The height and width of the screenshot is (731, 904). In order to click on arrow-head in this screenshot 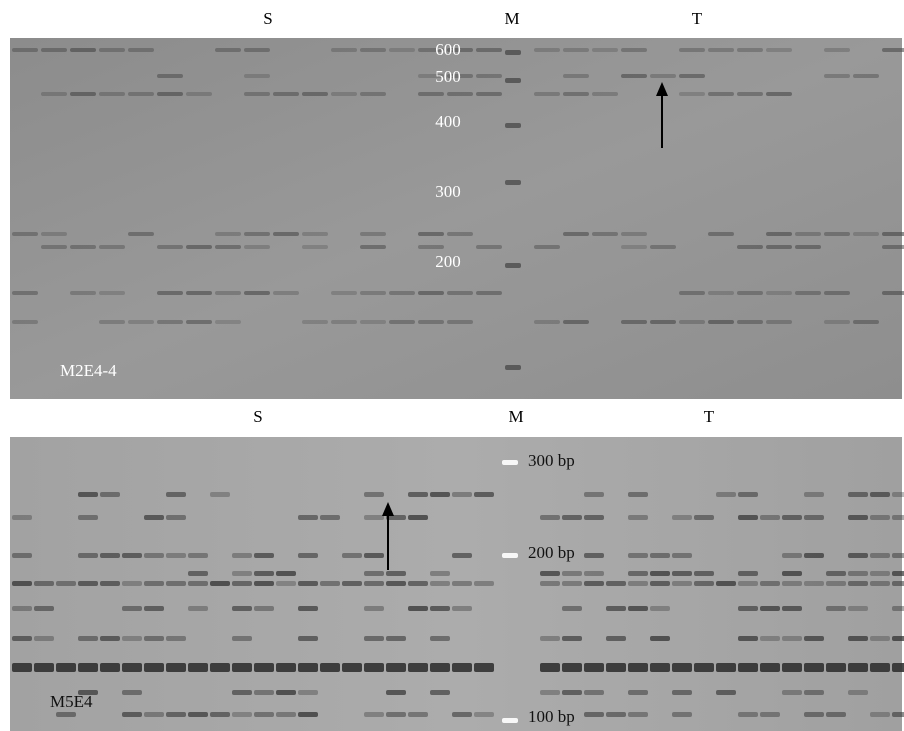, I will do `click(662, 89)`.